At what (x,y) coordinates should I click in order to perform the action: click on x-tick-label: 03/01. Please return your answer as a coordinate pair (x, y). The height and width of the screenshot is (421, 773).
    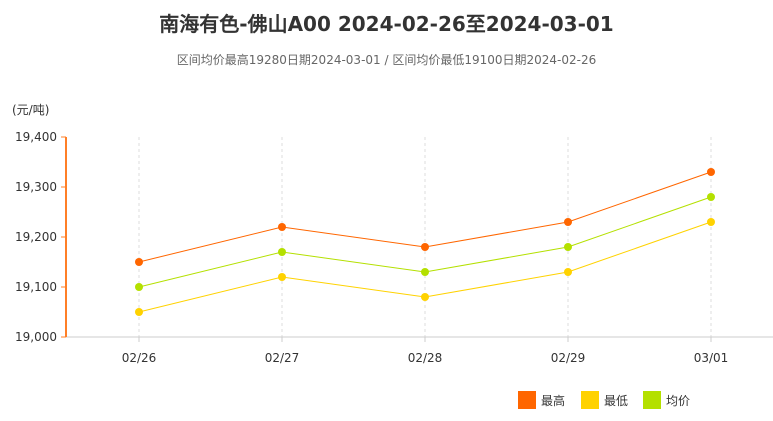
    Looking at the image, I should click on (711, 358).